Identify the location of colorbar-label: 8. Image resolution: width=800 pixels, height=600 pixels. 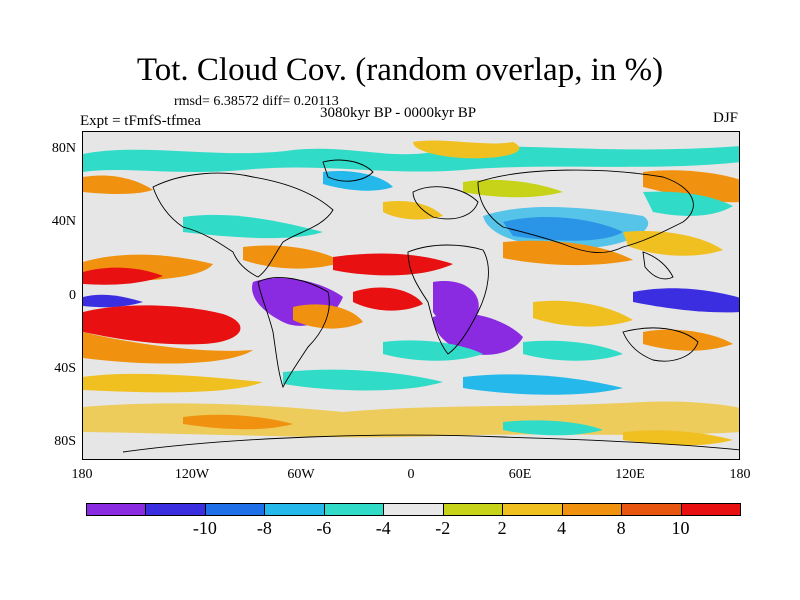
(621, 528).